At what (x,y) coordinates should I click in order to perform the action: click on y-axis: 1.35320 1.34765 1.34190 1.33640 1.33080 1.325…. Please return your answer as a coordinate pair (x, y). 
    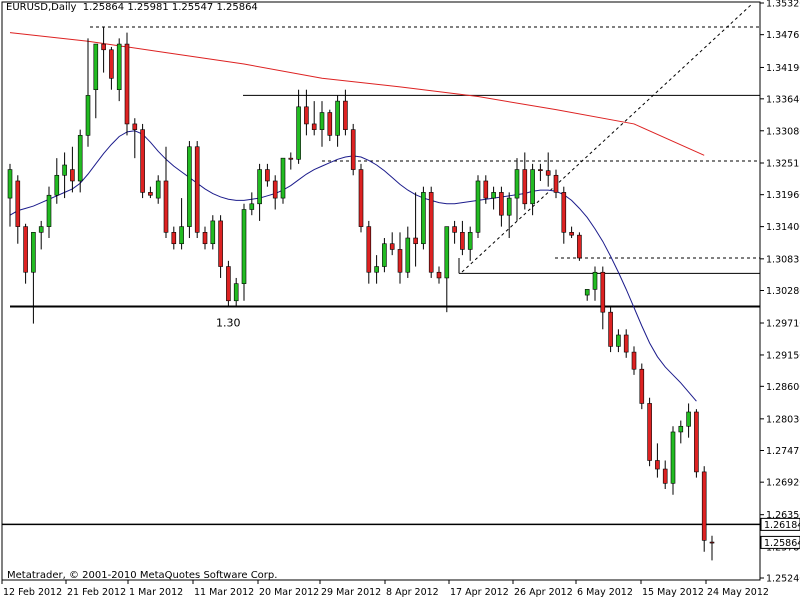
    Looking at the image, I should click on (780, 292).